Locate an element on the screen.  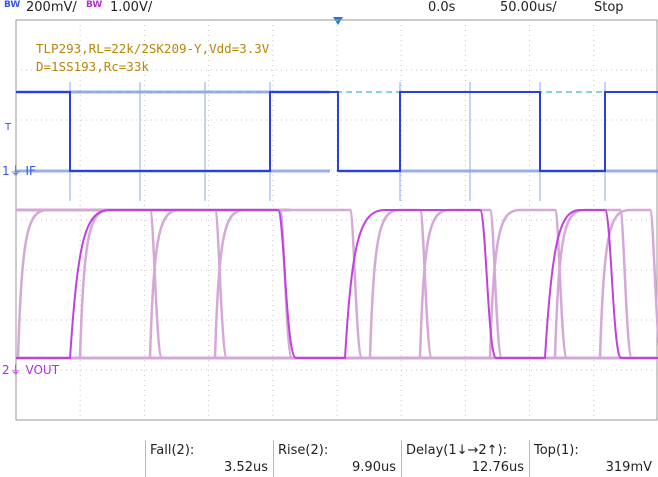
measurement-delay: Delay(1↓→2↑): 12.76us is located at coordinates (465, 458).